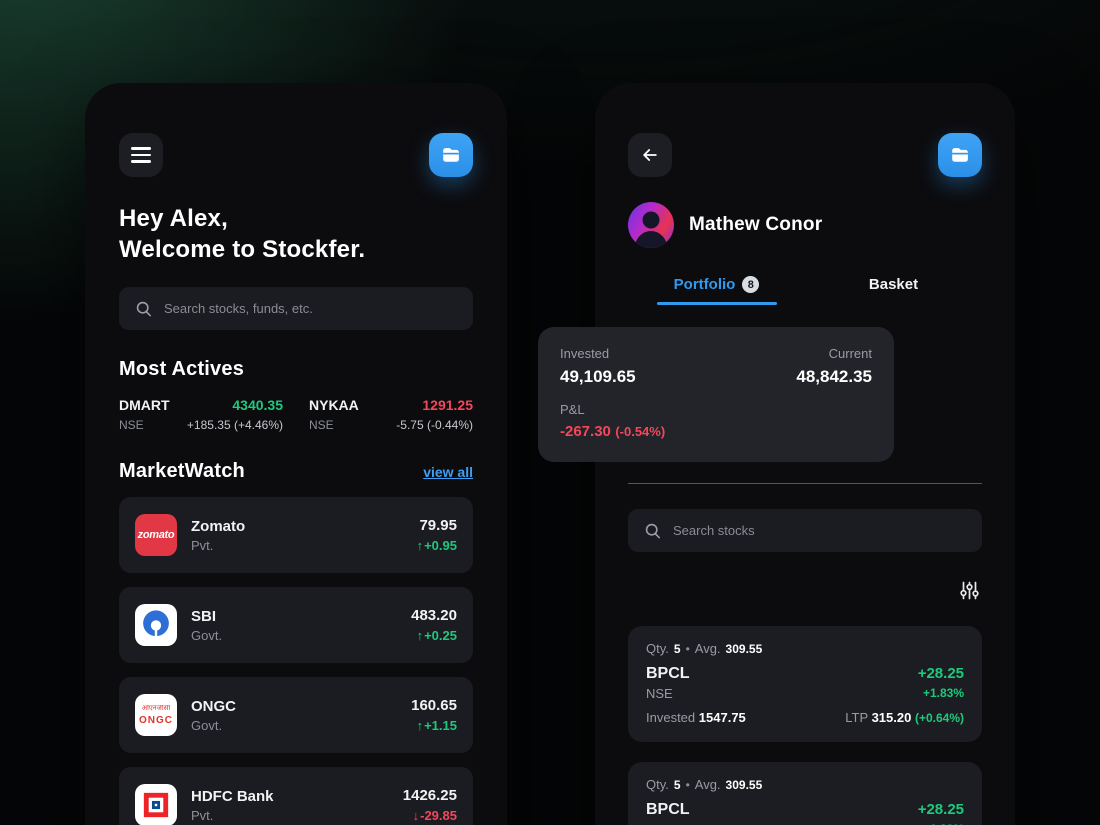 Image resolution: width=1100 pixels, height=825 pixels. What do you see at coordinates (311, 308) in the screenshot?
I see `home-search-input` at bounding box center [311, 308].